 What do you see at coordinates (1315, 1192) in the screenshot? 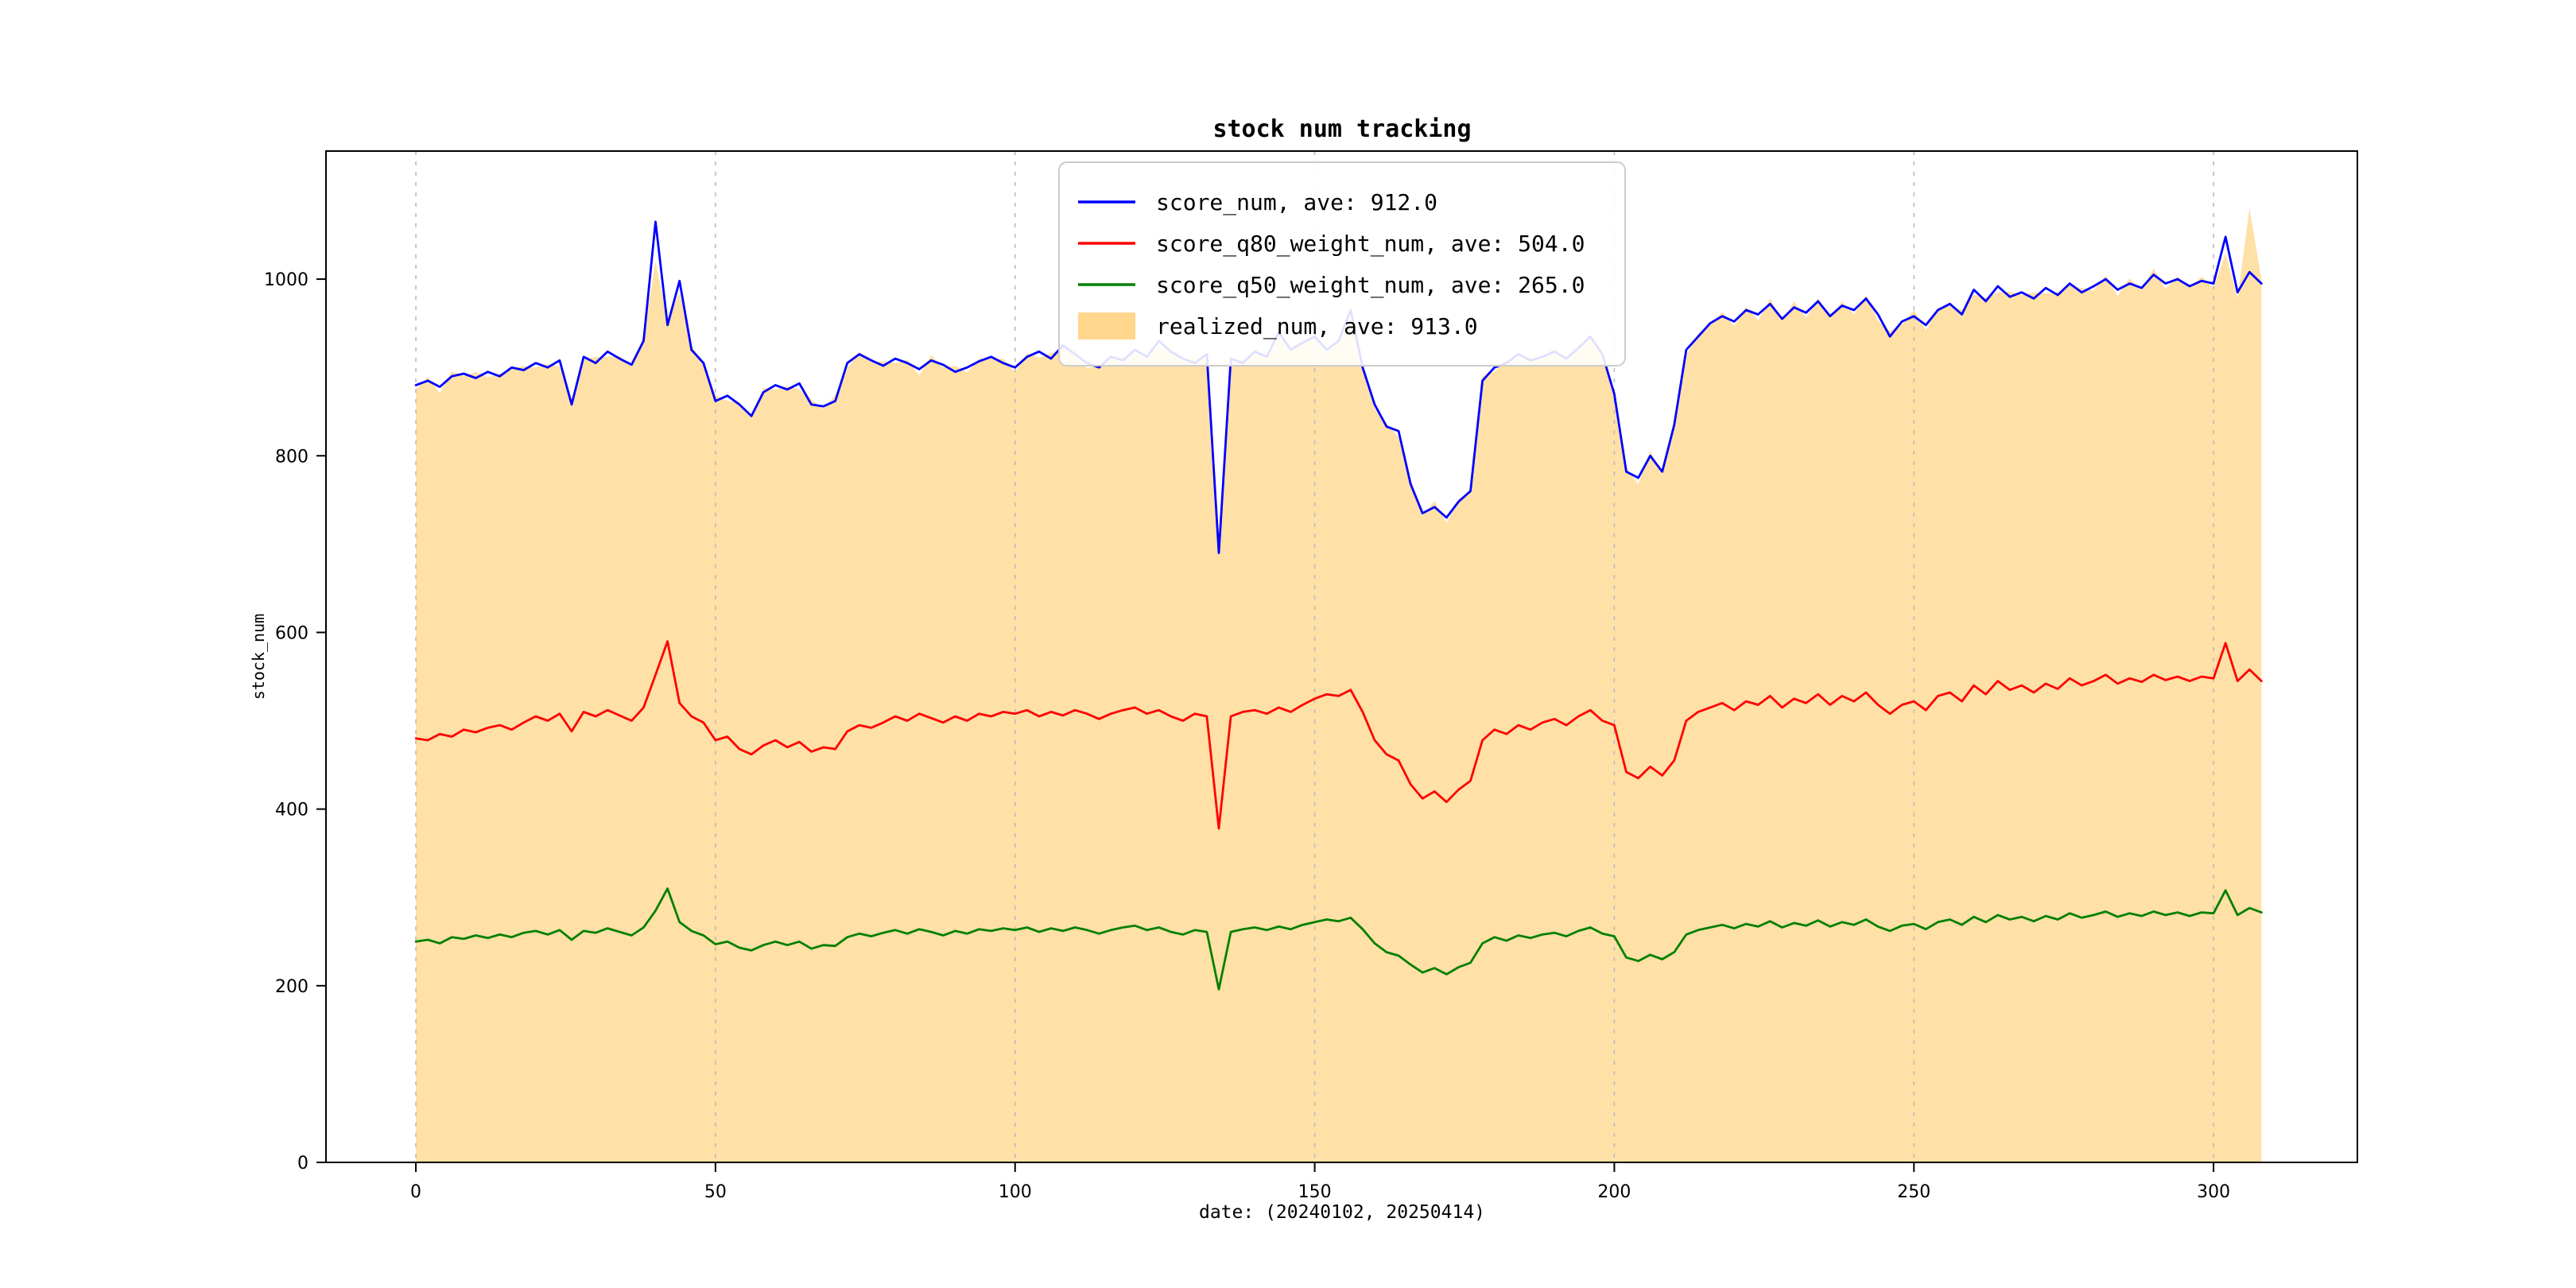
I see `x-tick-label: 150` at bounding box center [1315, 1192].